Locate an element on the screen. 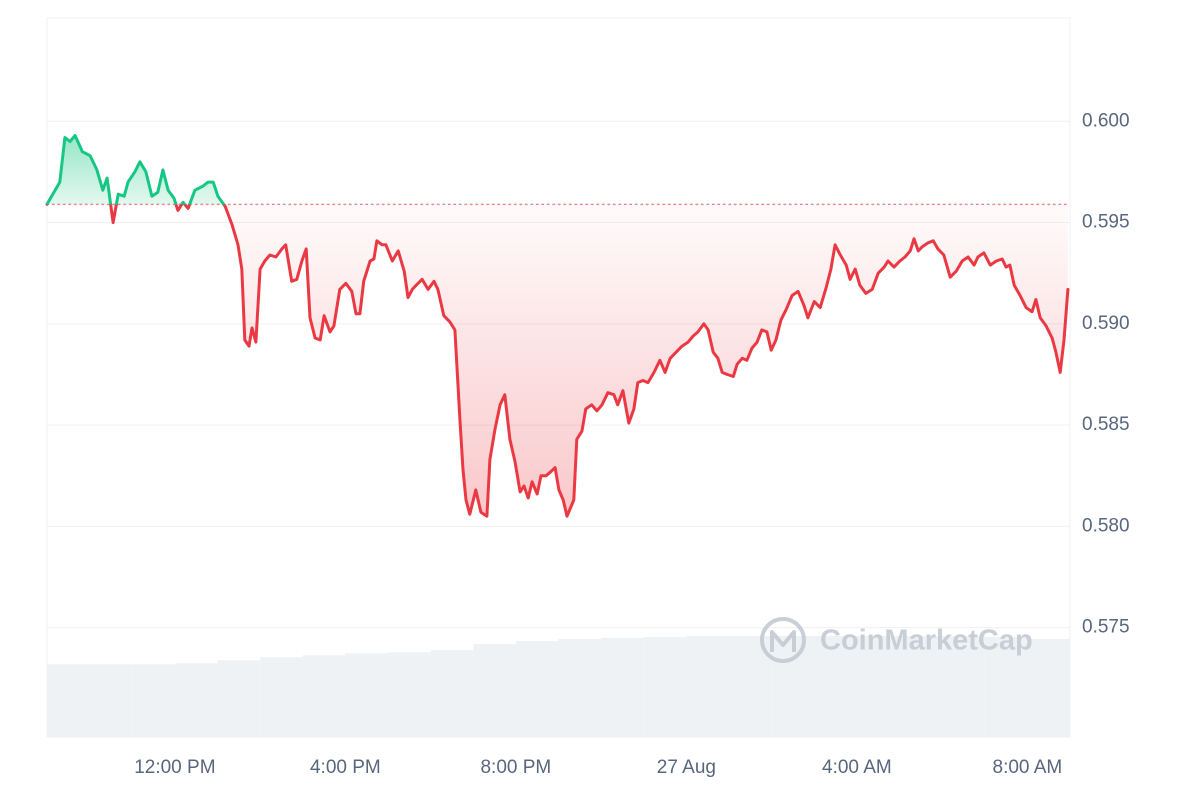 The width and height of the screenshot is (1200, 800). watermark-logo is located at coordinates (783, 640).